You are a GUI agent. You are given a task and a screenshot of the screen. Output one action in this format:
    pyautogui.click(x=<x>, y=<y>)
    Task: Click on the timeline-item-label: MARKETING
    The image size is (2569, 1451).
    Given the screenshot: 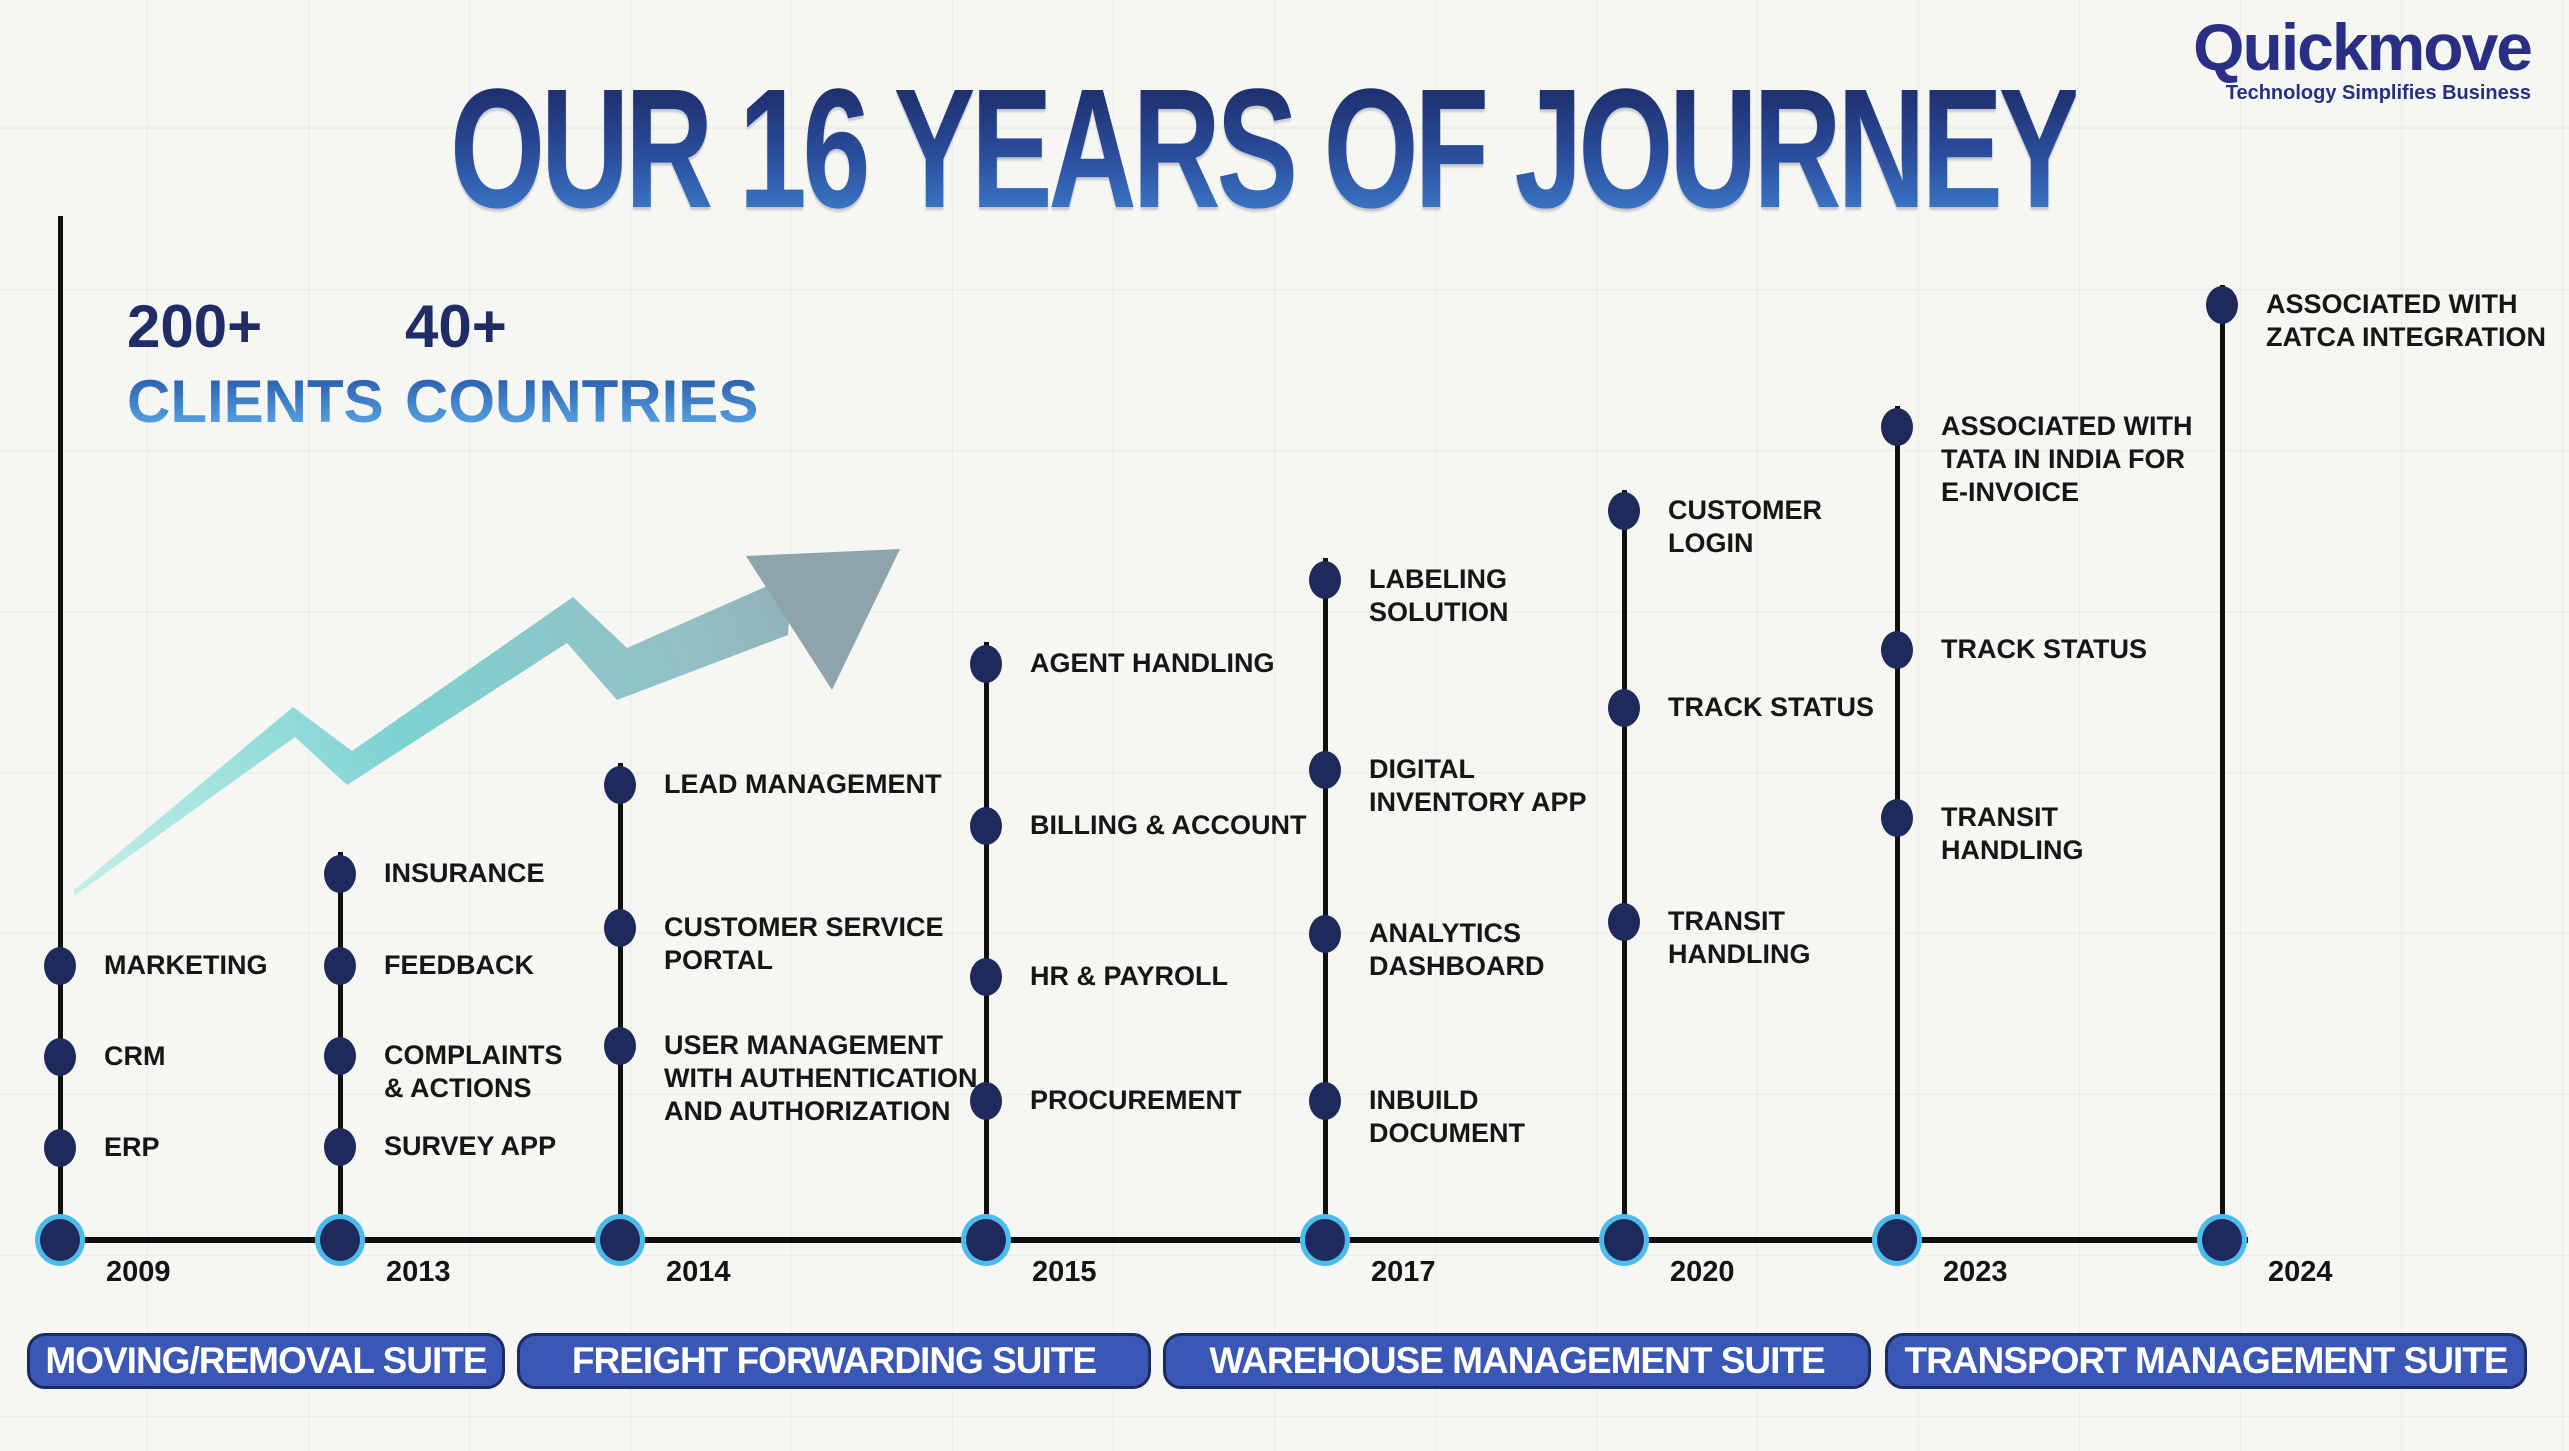 What is the action you would take?
    pyautogui.click(x=186, y=965)
    